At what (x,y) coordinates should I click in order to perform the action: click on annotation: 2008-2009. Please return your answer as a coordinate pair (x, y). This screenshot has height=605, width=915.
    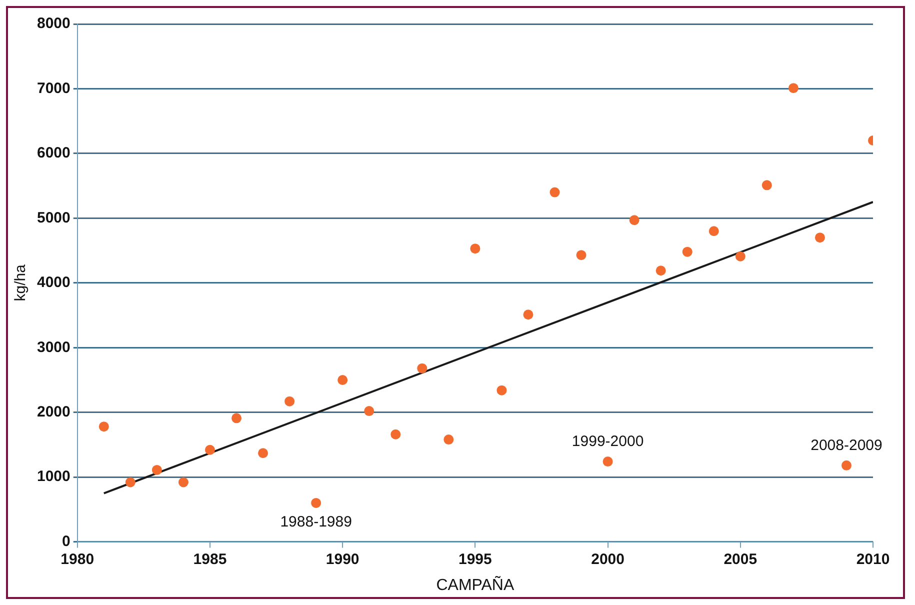
    Looking at the image, I should click on (846, 445).